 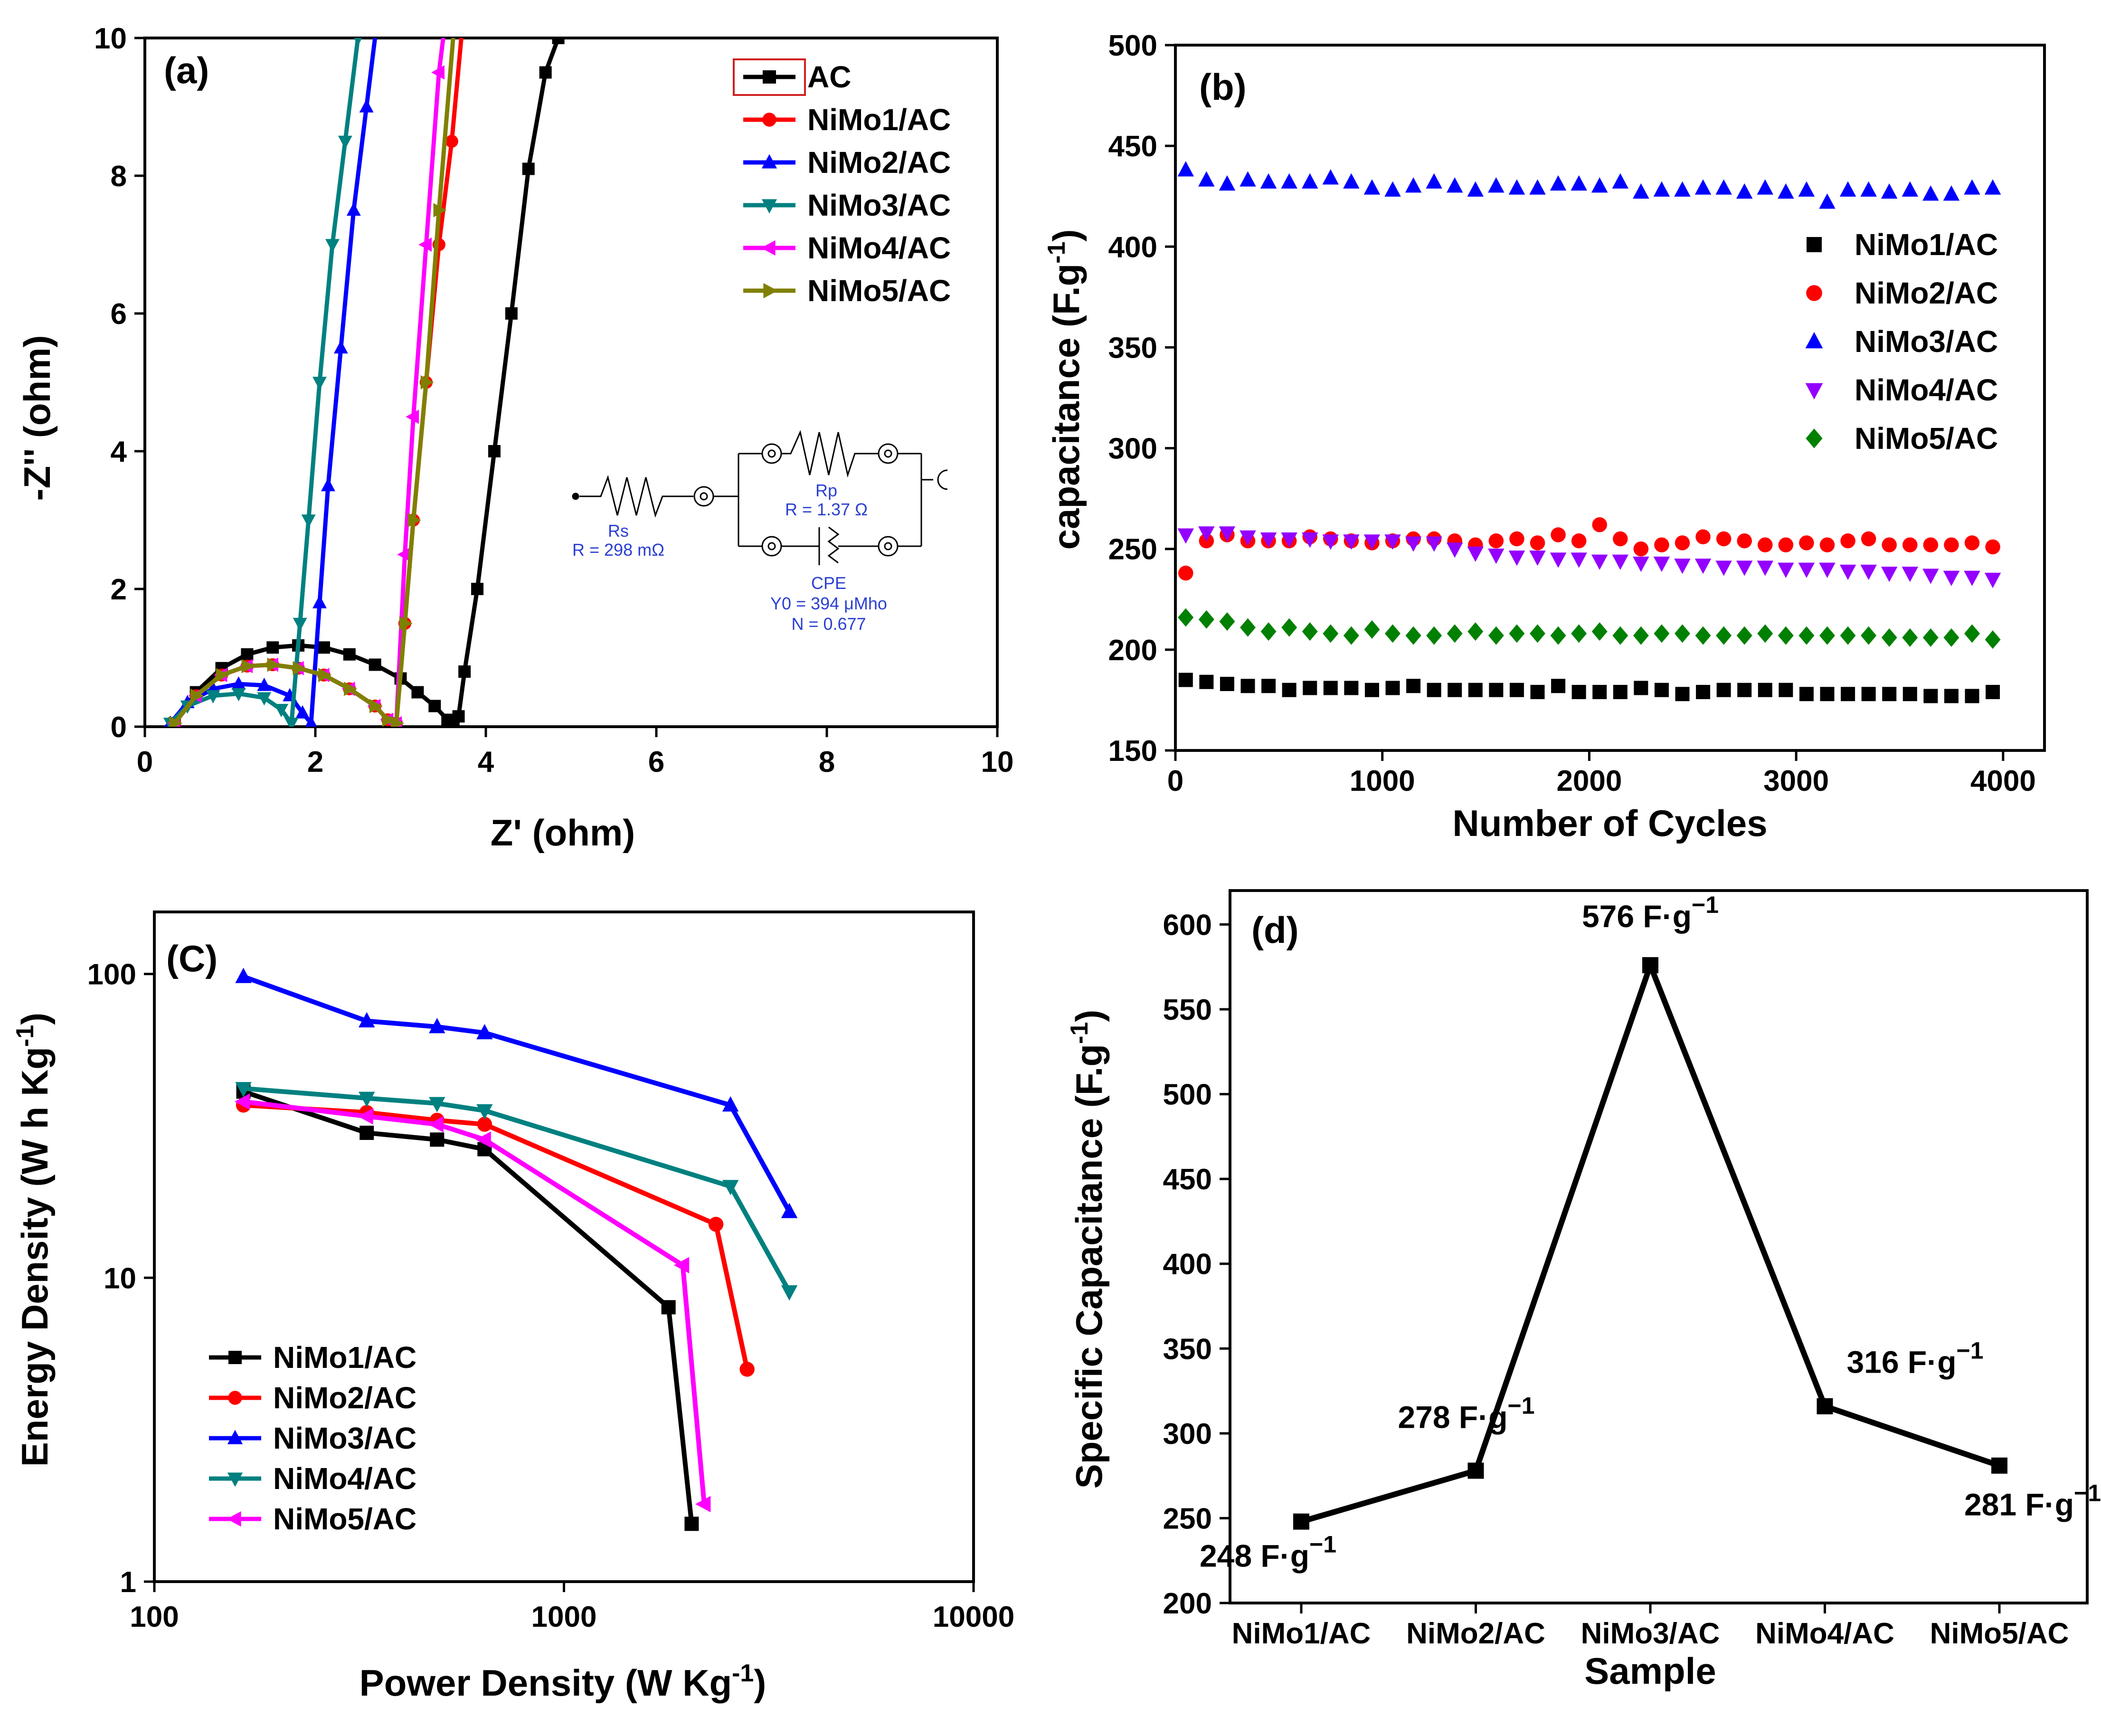 I want to click on panel-b-x-tick-label: 1000, so click(x=1383, y=781).